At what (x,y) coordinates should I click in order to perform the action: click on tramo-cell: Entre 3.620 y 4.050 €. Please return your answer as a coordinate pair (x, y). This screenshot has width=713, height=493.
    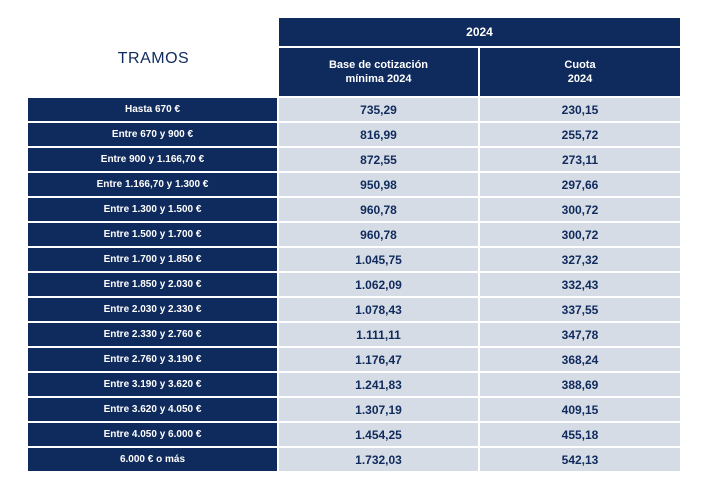
    Looking at the image, I should click on (152, 409).